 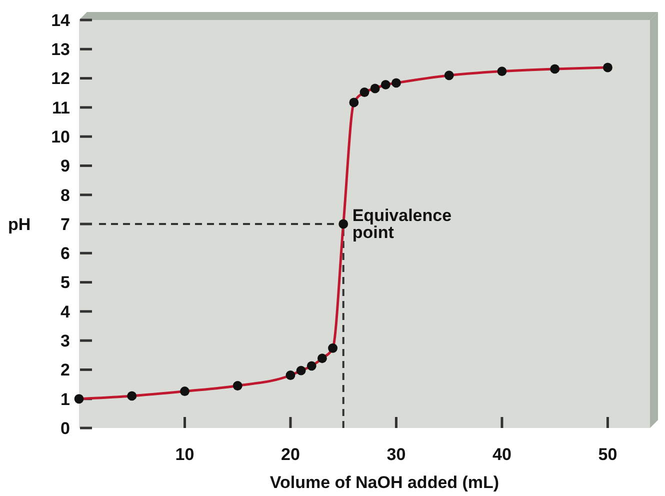 What do you see at coordinates (65, 282) in the screenshot?
I see `y-tick-label: 5` at bounding box center [65, 282].